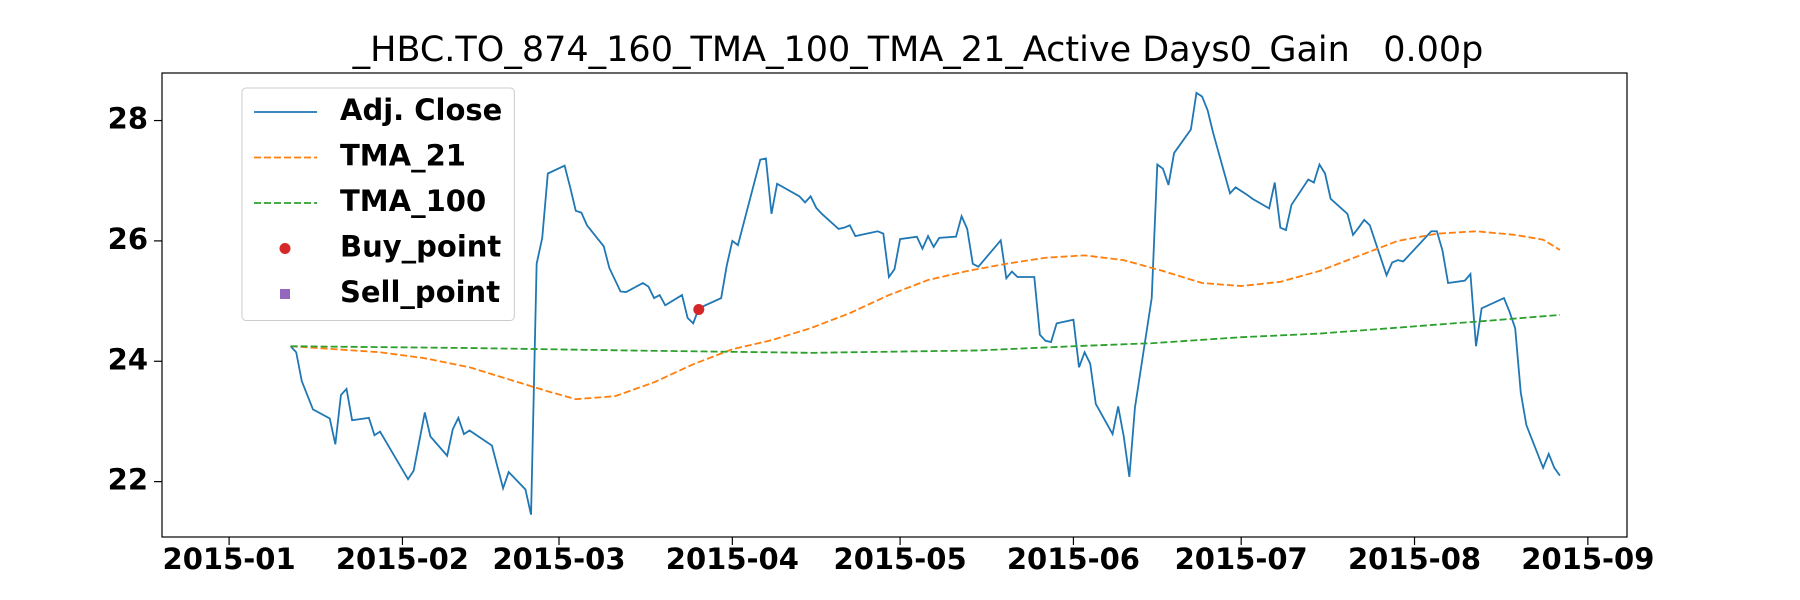  Describe the element at coordinates (413, 201) in the screenshot. I see `legend-label: TMA_100` at that location.